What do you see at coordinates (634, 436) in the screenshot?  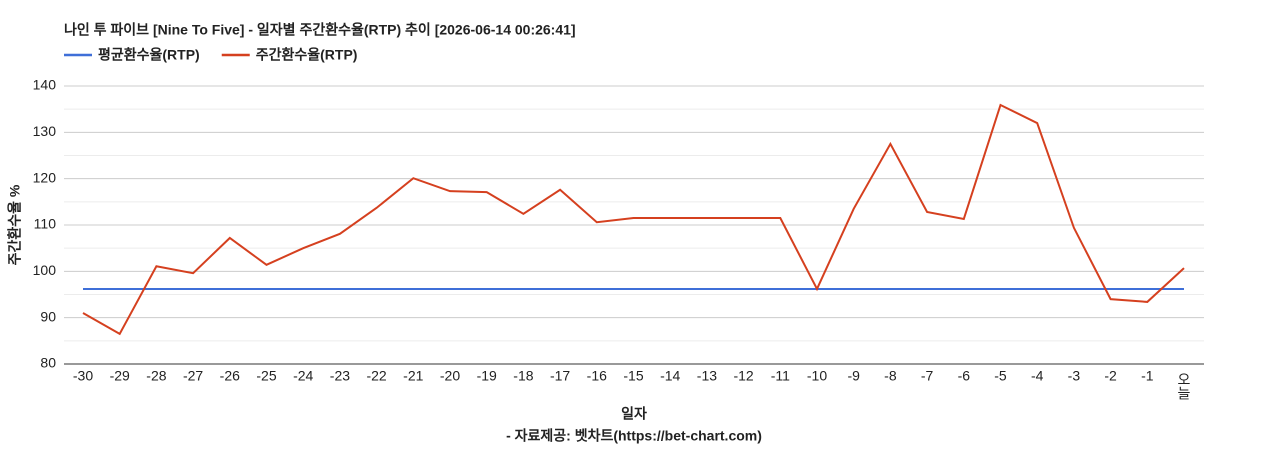 I see `source-note: - 자료제공: 벳차트(https://bet-chart.com)` at bounding box center [634, 436].